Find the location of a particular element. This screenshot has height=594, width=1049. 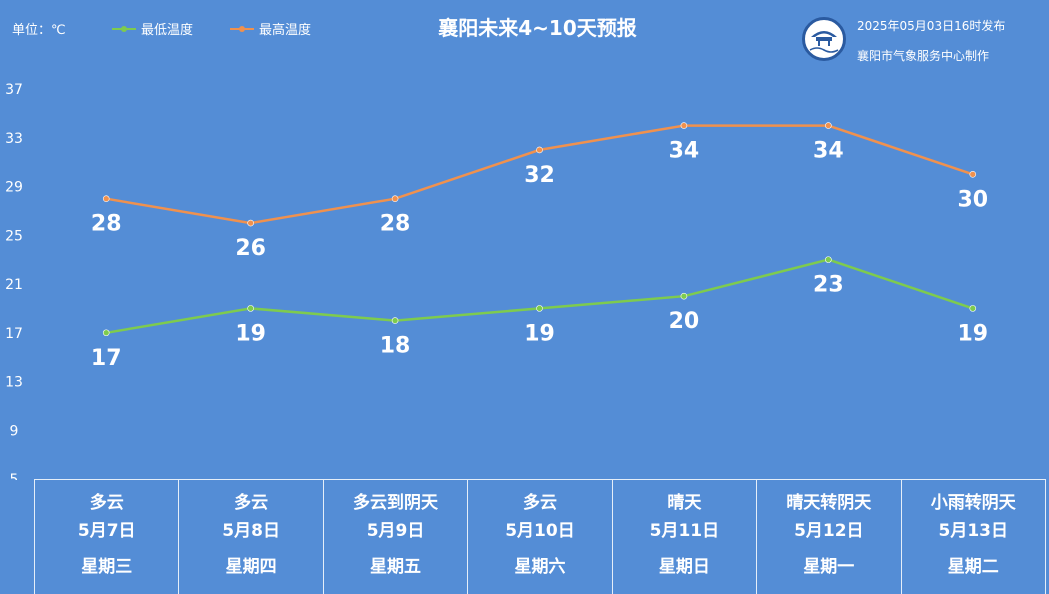

y-tick-label: 21 is located at coordinates (14, 285).